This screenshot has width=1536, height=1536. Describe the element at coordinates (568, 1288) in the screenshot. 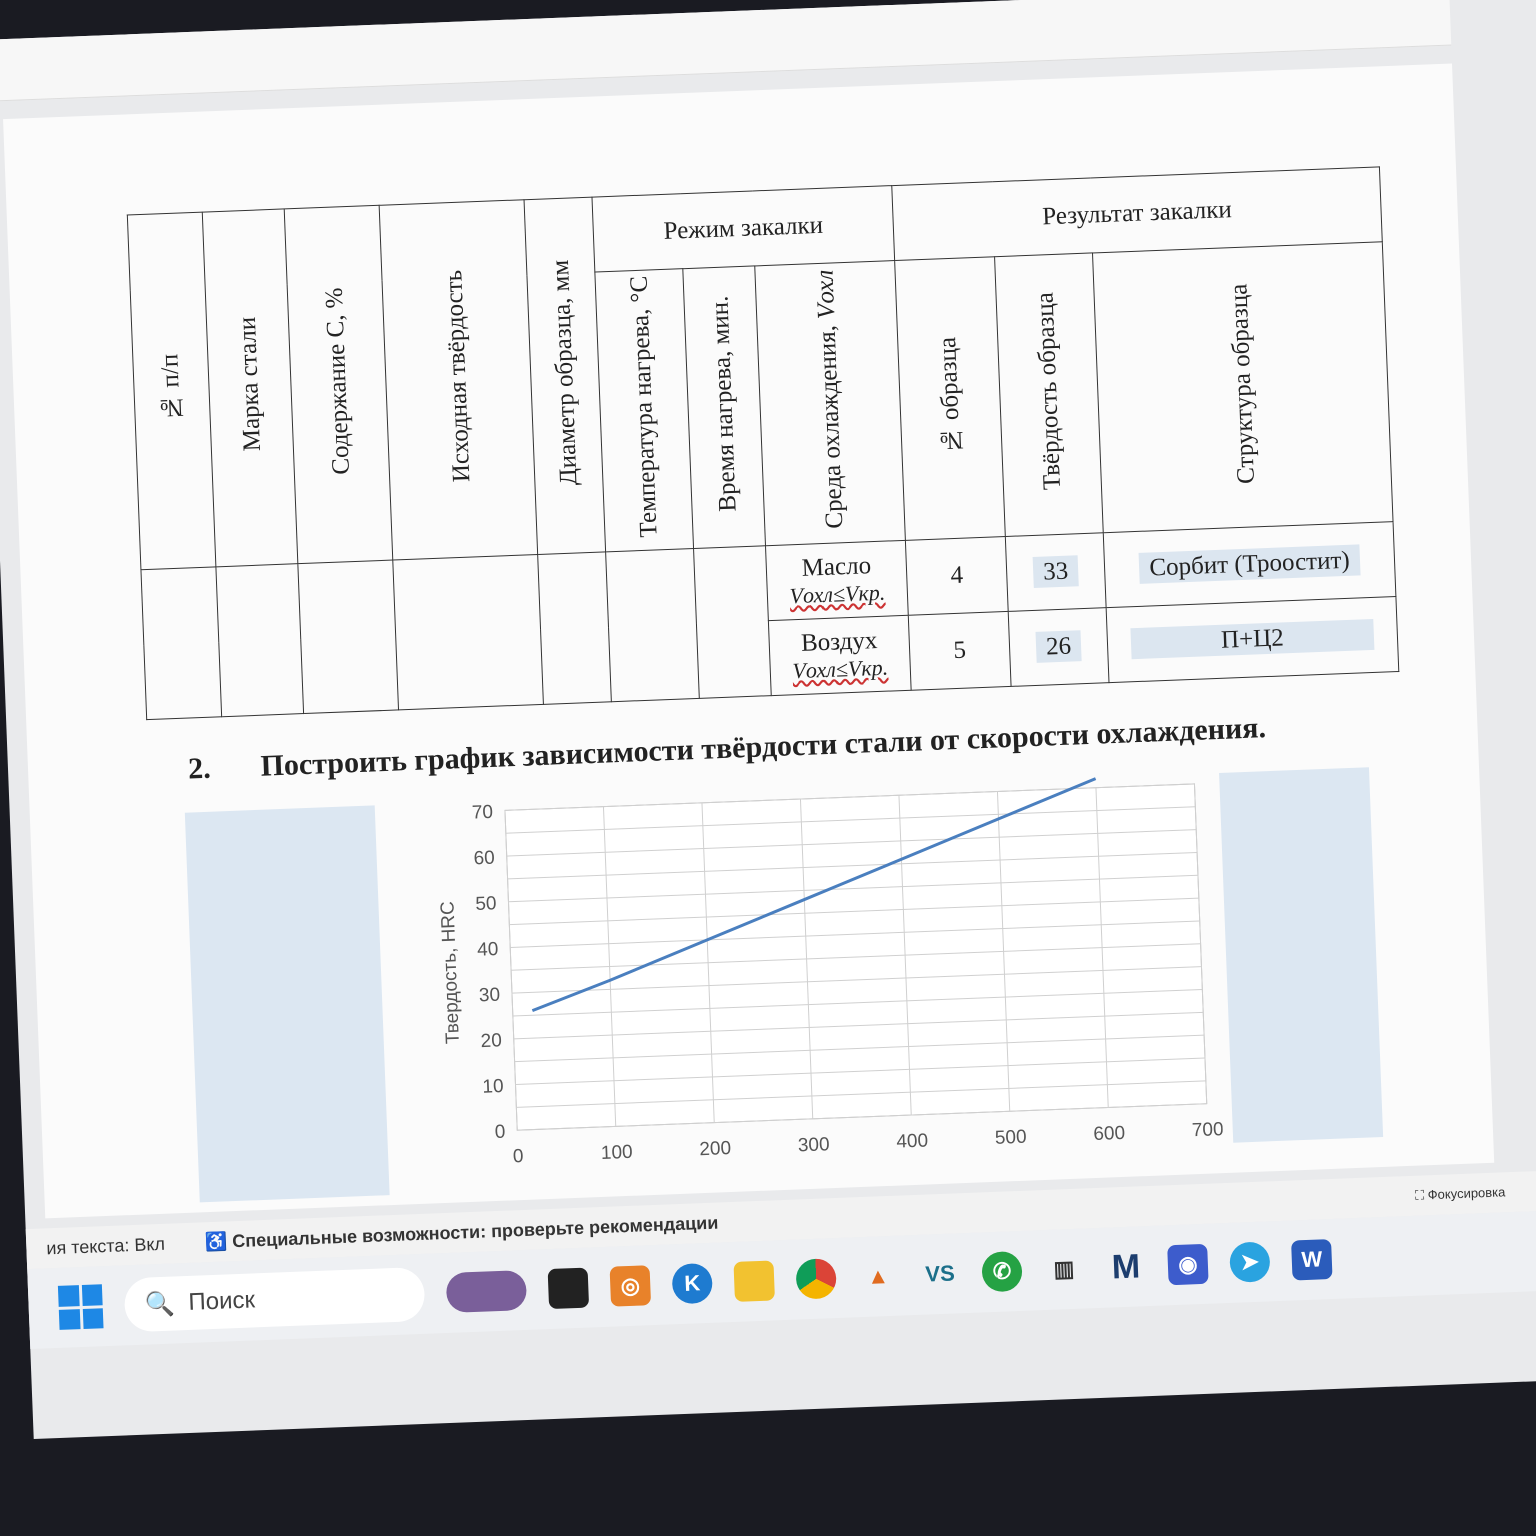

I see `app-icon` at that location.